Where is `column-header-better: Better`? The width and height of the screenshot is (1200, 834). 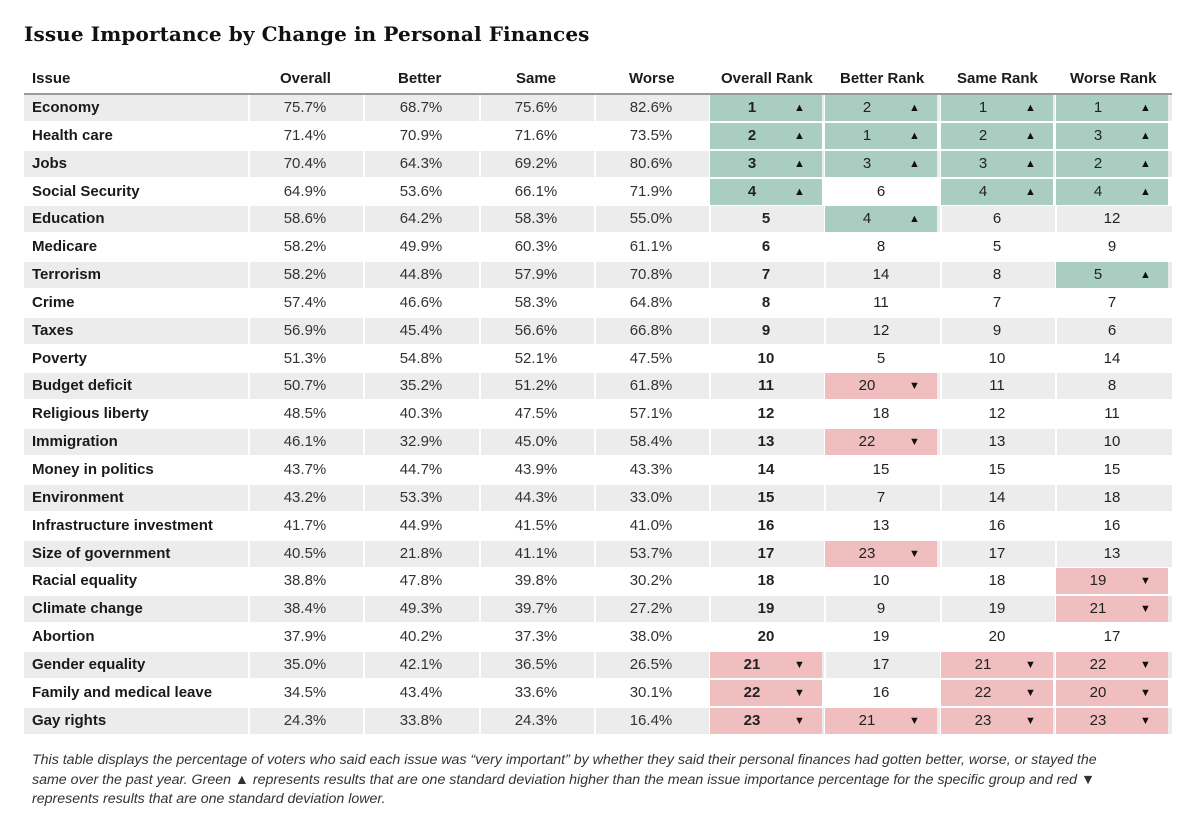
column-header-better: Better is located at coordinates (420, 78).